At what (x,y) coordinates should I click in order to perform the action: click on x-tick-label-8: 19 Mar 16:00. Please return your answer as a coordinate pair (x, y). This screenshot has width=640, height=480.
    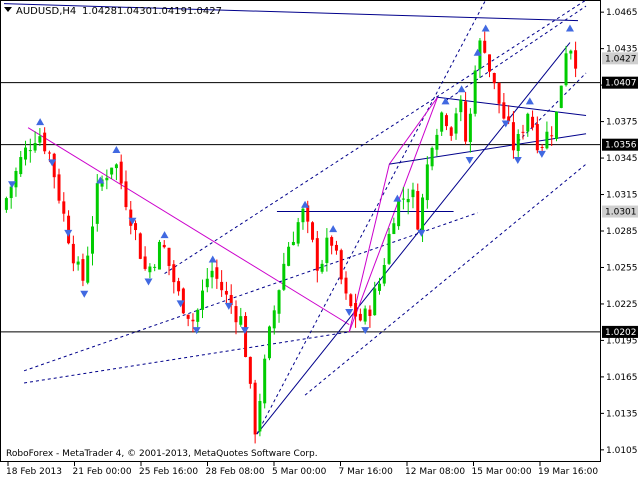
    Looking at the image, I should click on (568, 472).